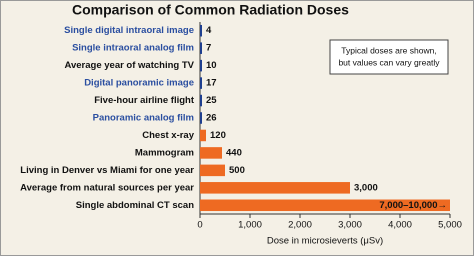 The width and height of the screenshot is (474, 256). What do you see at coordinates (208, 48) in the screenshot?
I see `value-label: 7` at bounding box center [208, 48].